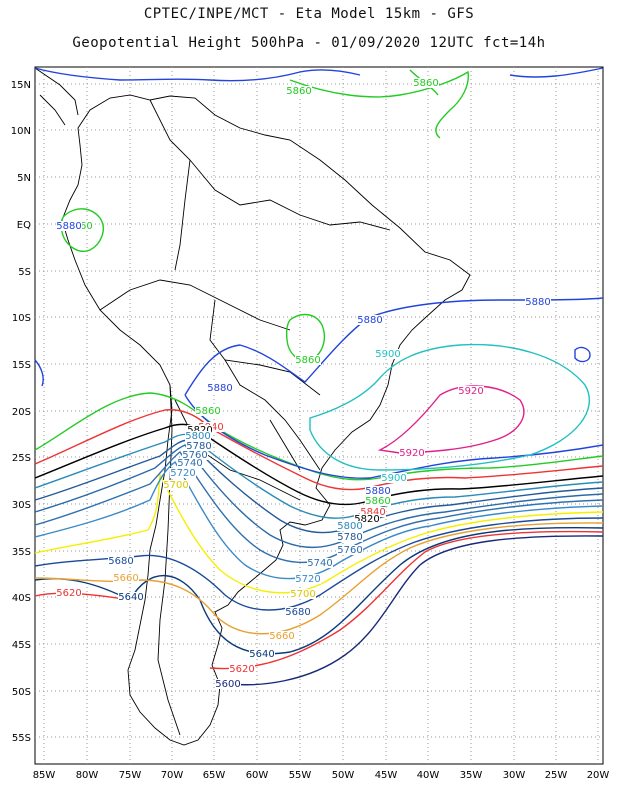 The width and height of the screenshot is (618, 800). I want to click on longitude-label: 25W, so click(556, 775).